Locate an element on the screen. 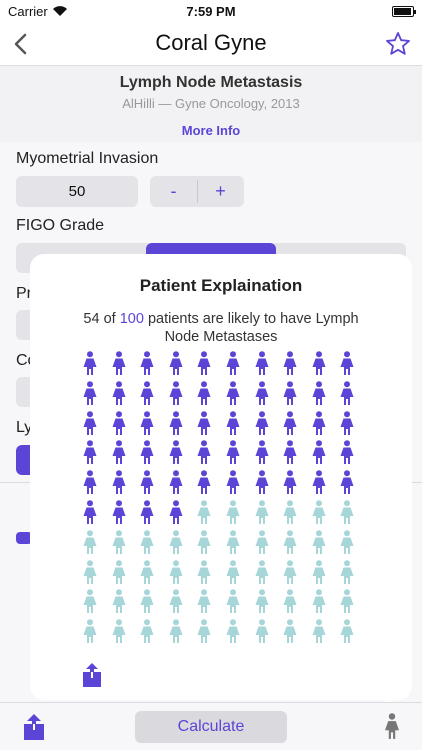 The width and height of the screenshot is (422, 750). nav-title: Coral Gyne is located at coordinates (211, 42).